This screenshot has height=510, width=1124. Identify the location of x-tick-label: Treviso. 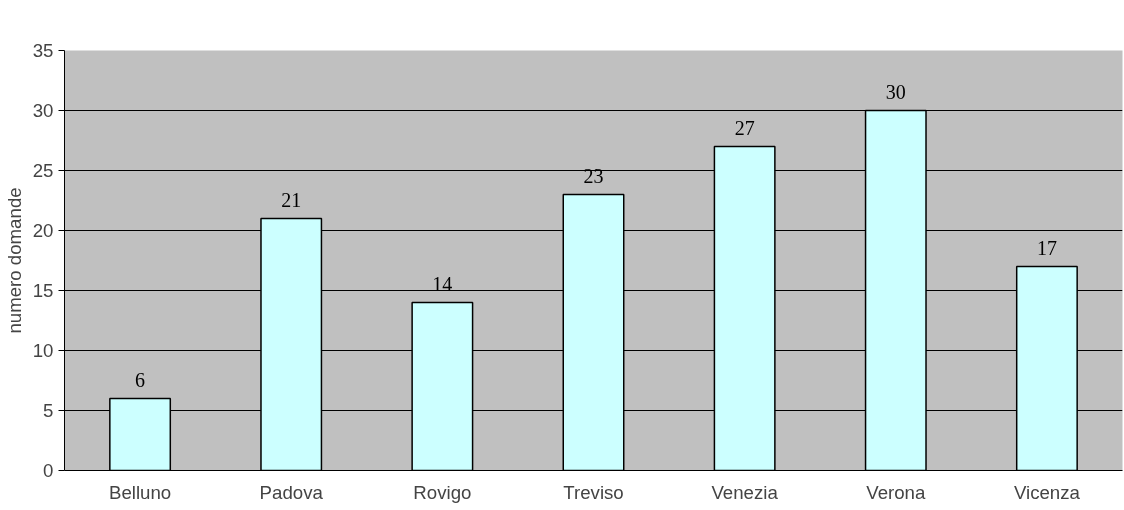
(593, 492).